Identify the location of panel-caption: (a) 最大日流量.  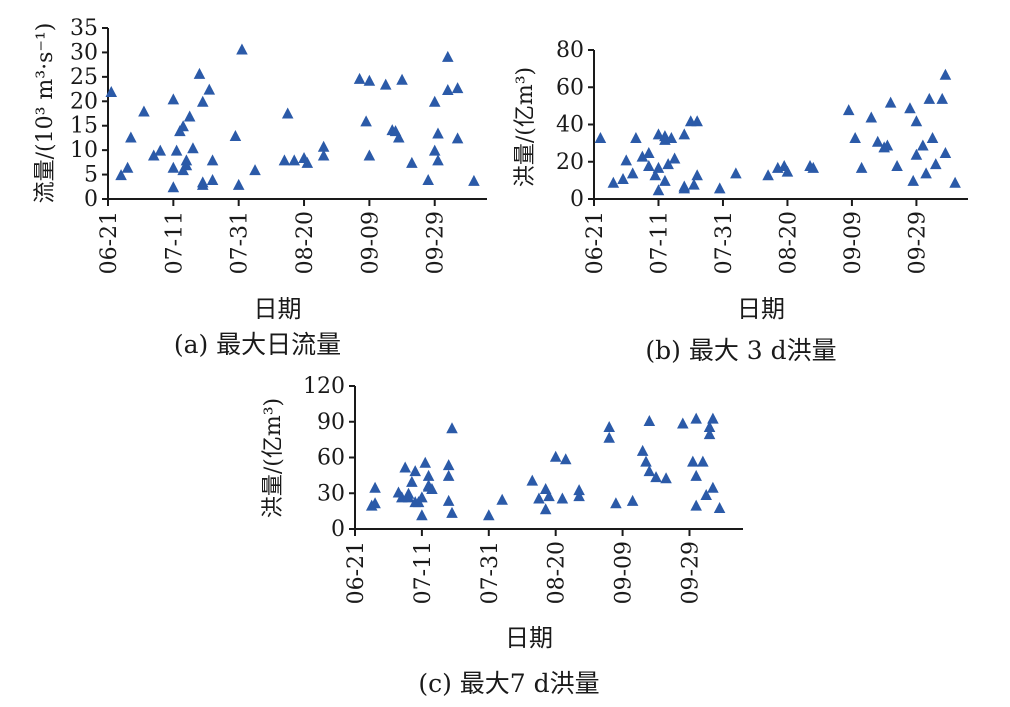
(257, 344).